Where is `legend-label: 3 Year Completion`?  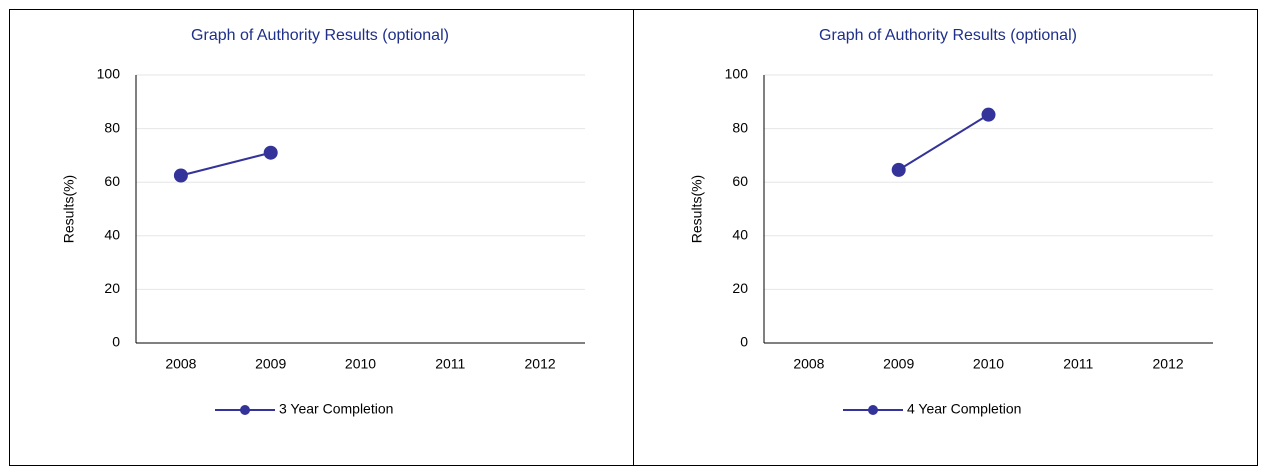
legend-label: 3 Year Completion is located at coordinates (336, 409).